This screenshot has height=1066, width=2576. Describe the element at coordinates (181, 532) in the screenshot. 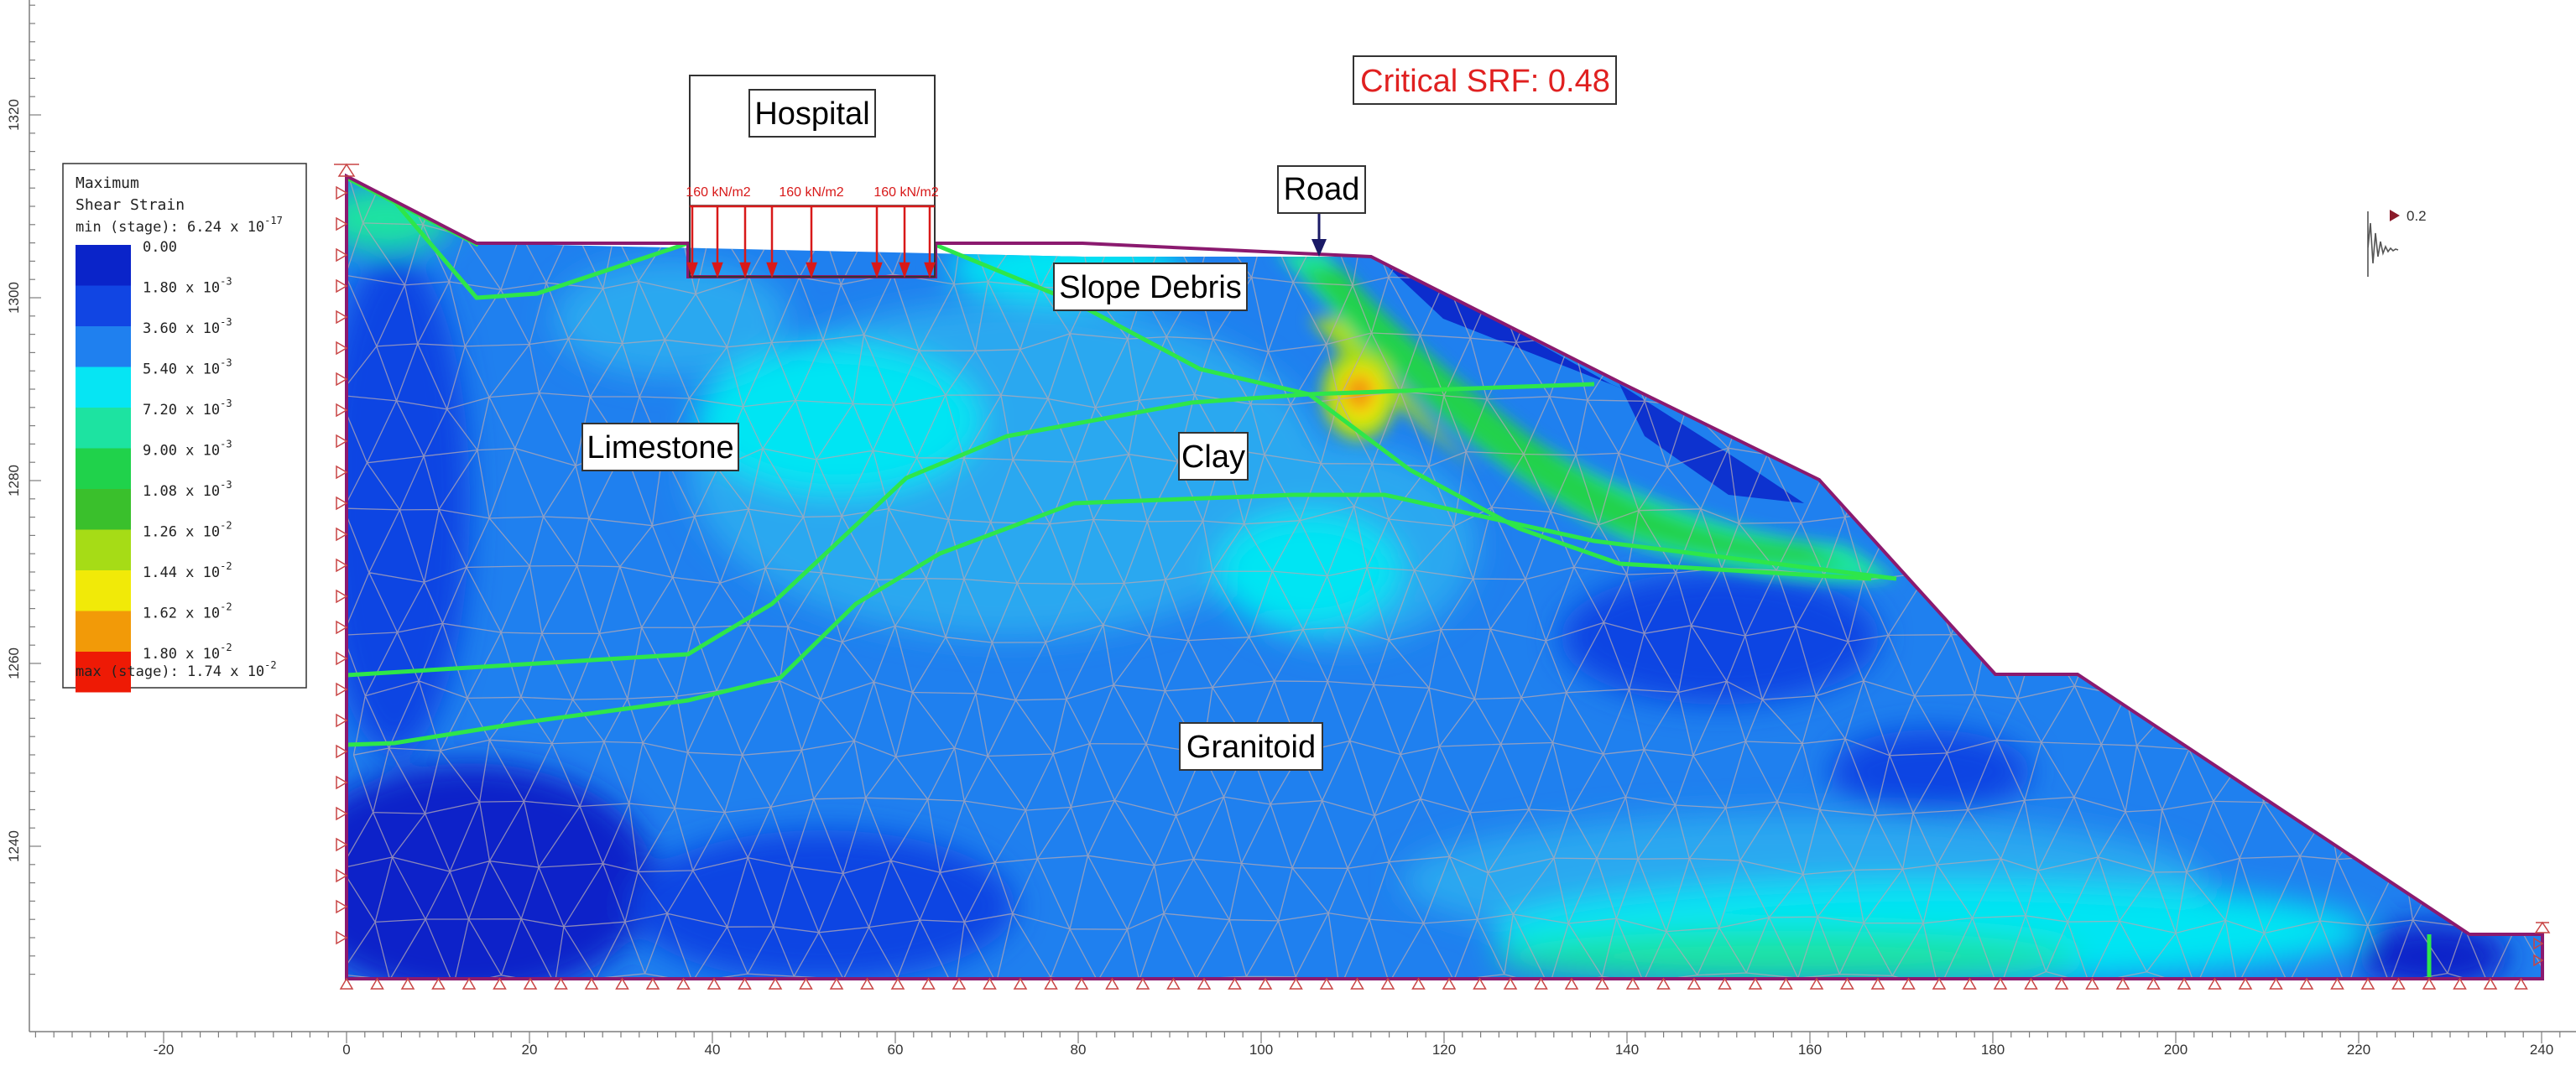

I see `legend-value: 1.26 x 10` at that location.